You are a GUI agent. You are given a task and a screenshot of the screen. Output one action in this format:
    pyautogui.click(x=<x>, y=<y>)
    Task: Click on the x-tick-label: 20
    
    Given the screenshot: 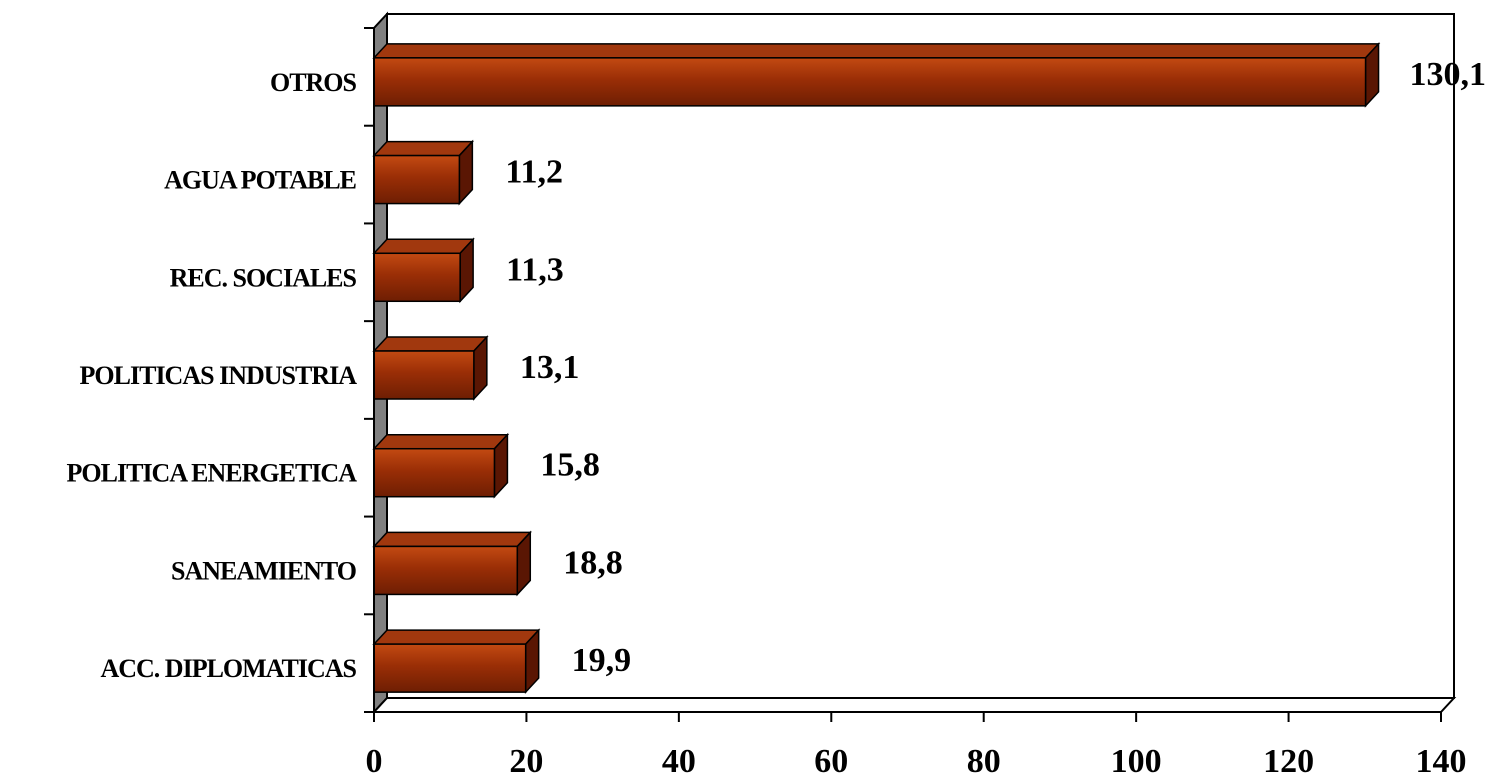 What is the action you would take?
    pyautogui.click(x=526, y=760)
    